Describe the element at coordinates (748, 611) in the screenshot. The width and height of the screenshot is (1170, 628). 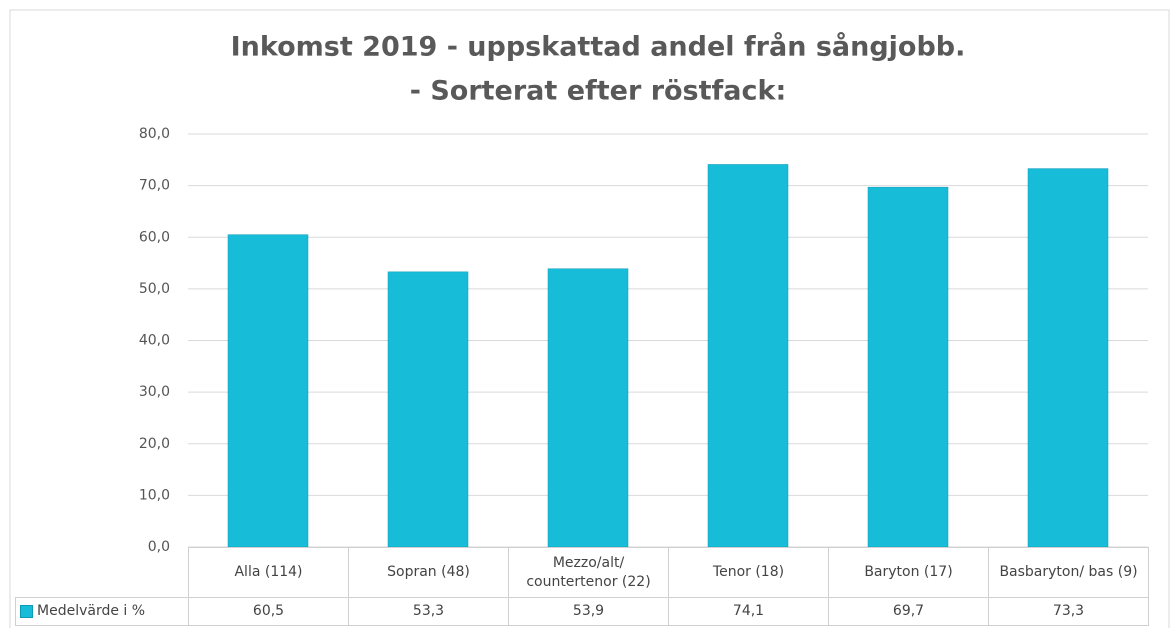
I see `value-cell: 74,1` at that location.